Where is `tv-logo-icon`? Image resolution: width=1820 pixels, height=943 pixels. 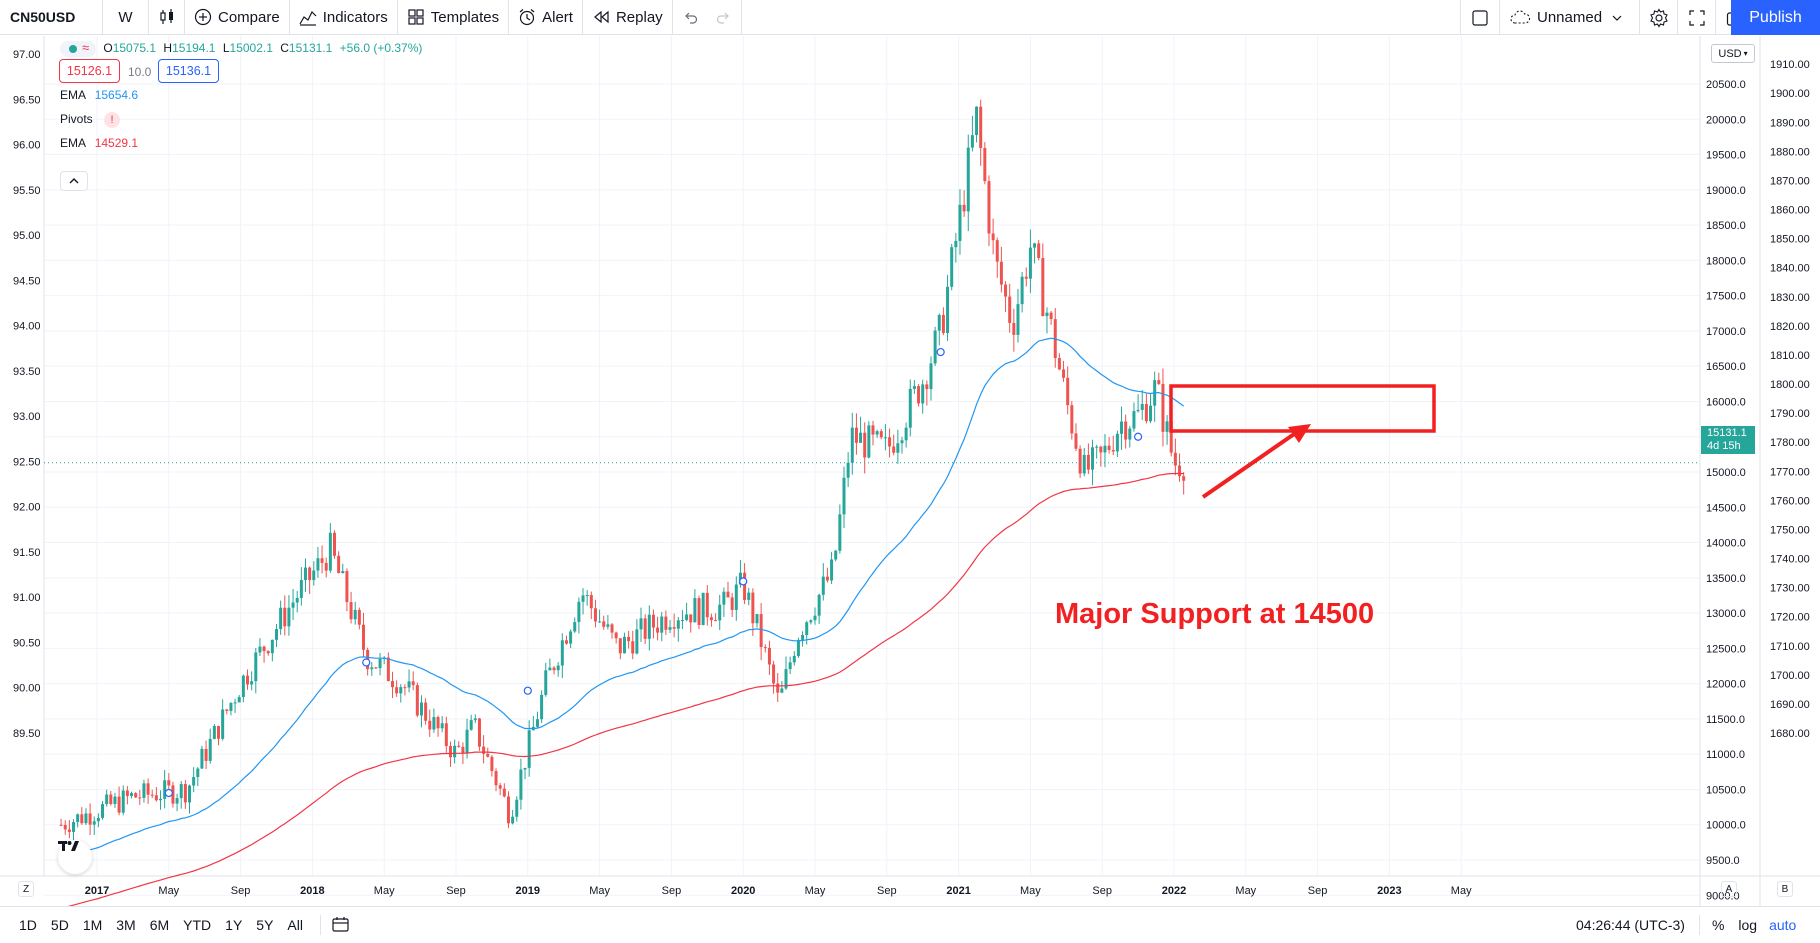 tv-logo-icon is located at coordinates (68, 846).